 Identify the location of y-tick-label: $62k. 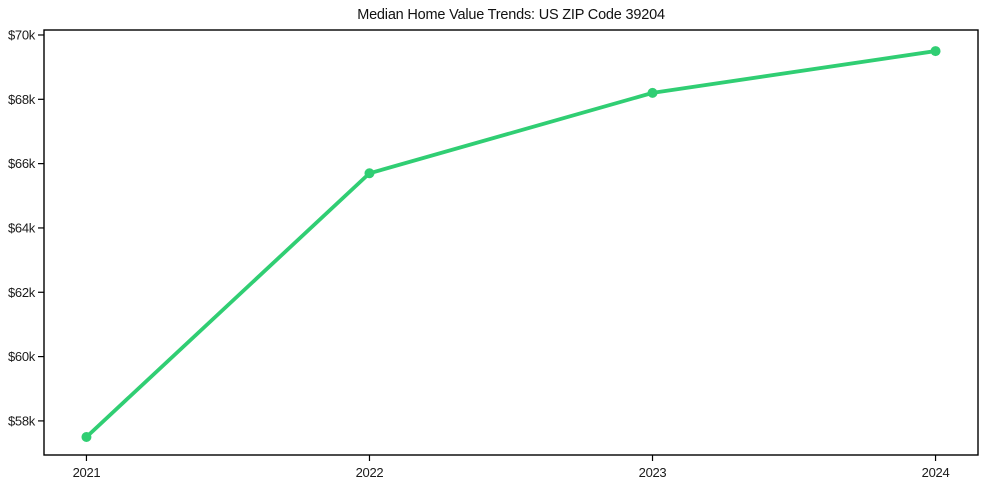
(22, 292).